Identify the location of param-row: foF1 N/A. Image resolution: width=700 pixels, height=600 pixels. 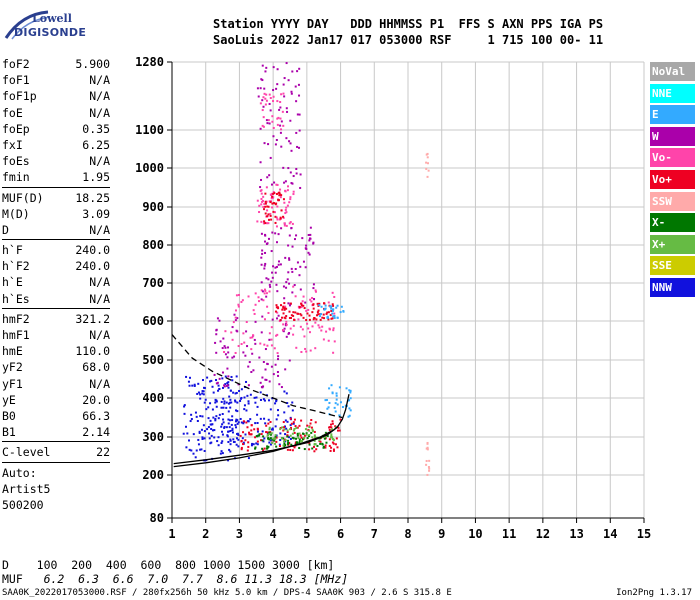
(56, 80).